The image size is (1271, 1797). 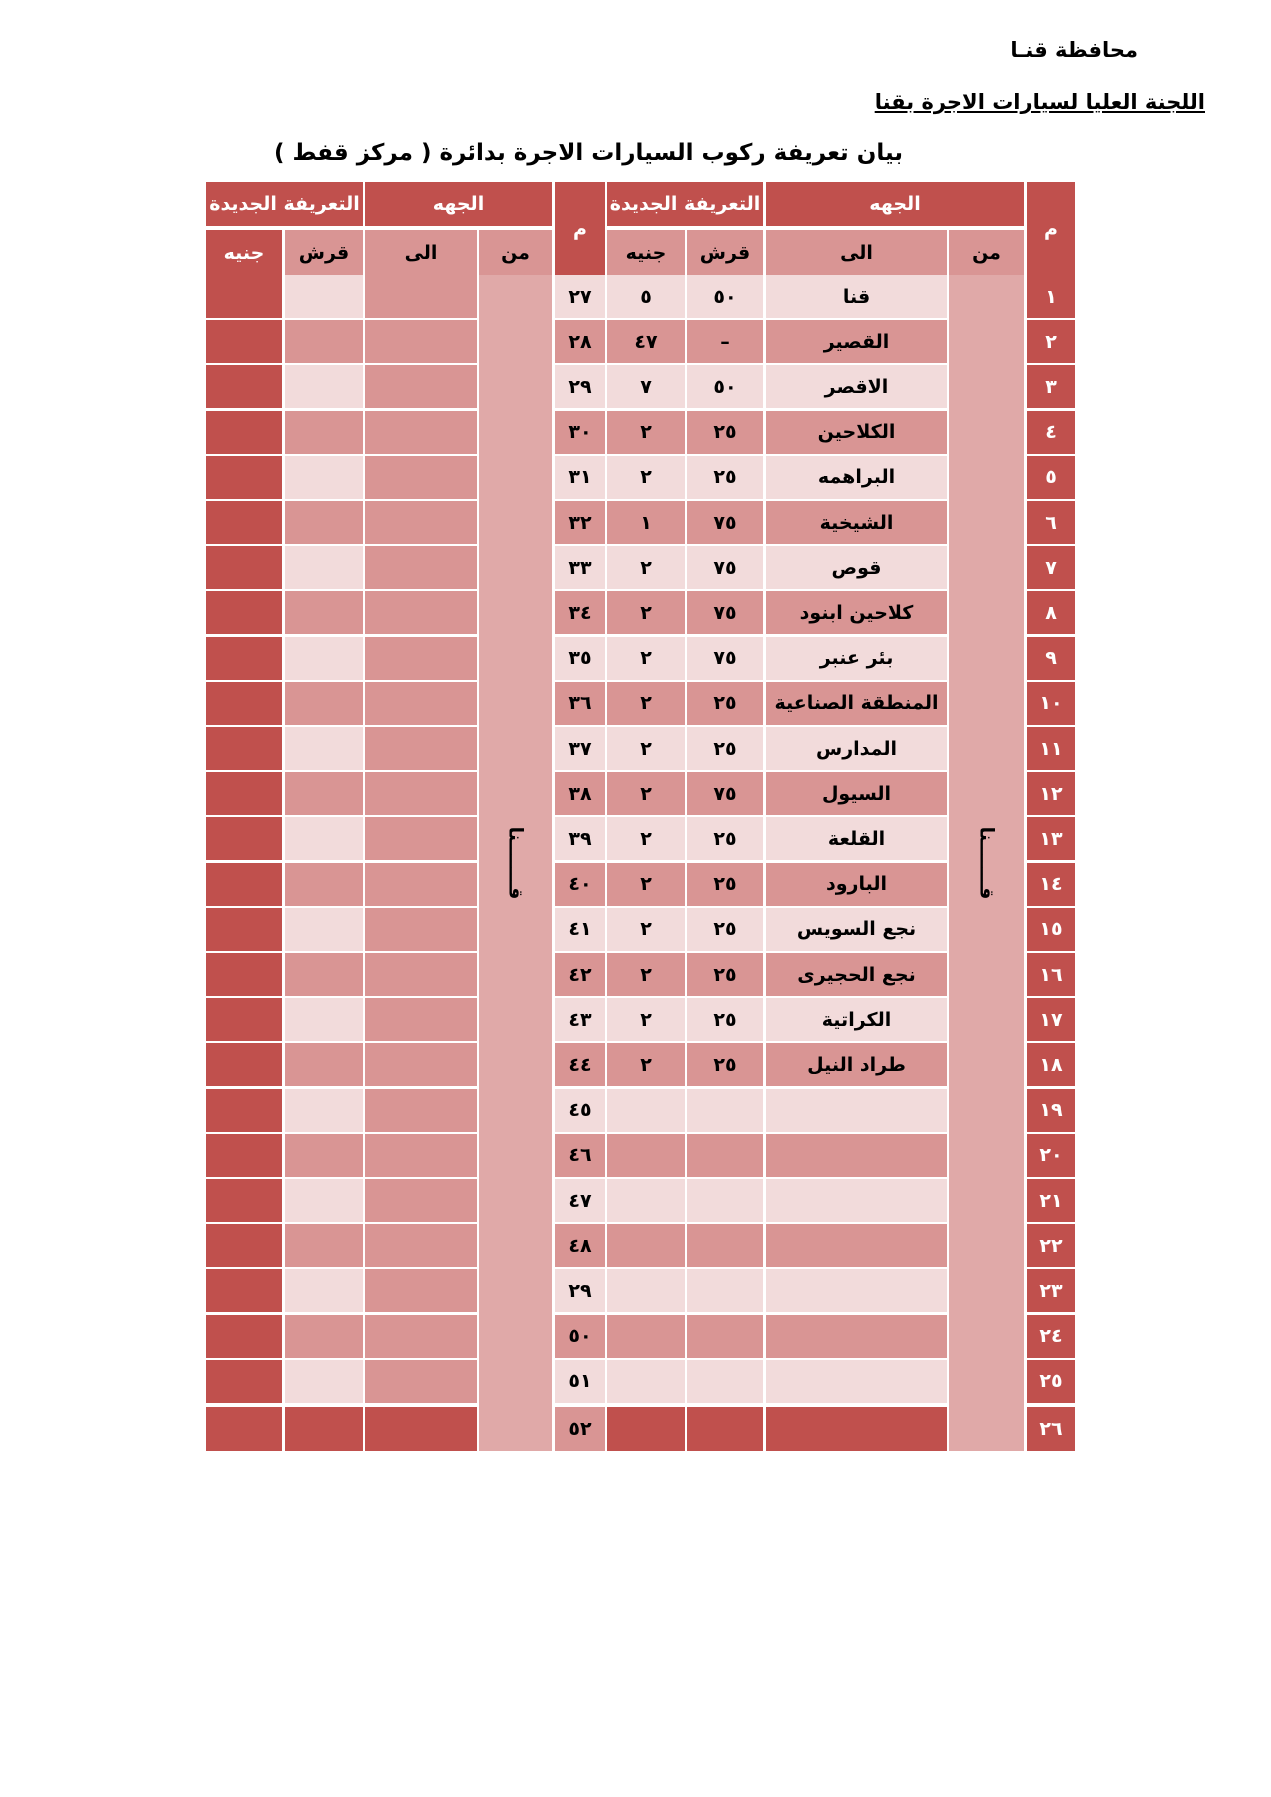 I want to click on row-number: ٢٤, so click(x=1051, y=1336).